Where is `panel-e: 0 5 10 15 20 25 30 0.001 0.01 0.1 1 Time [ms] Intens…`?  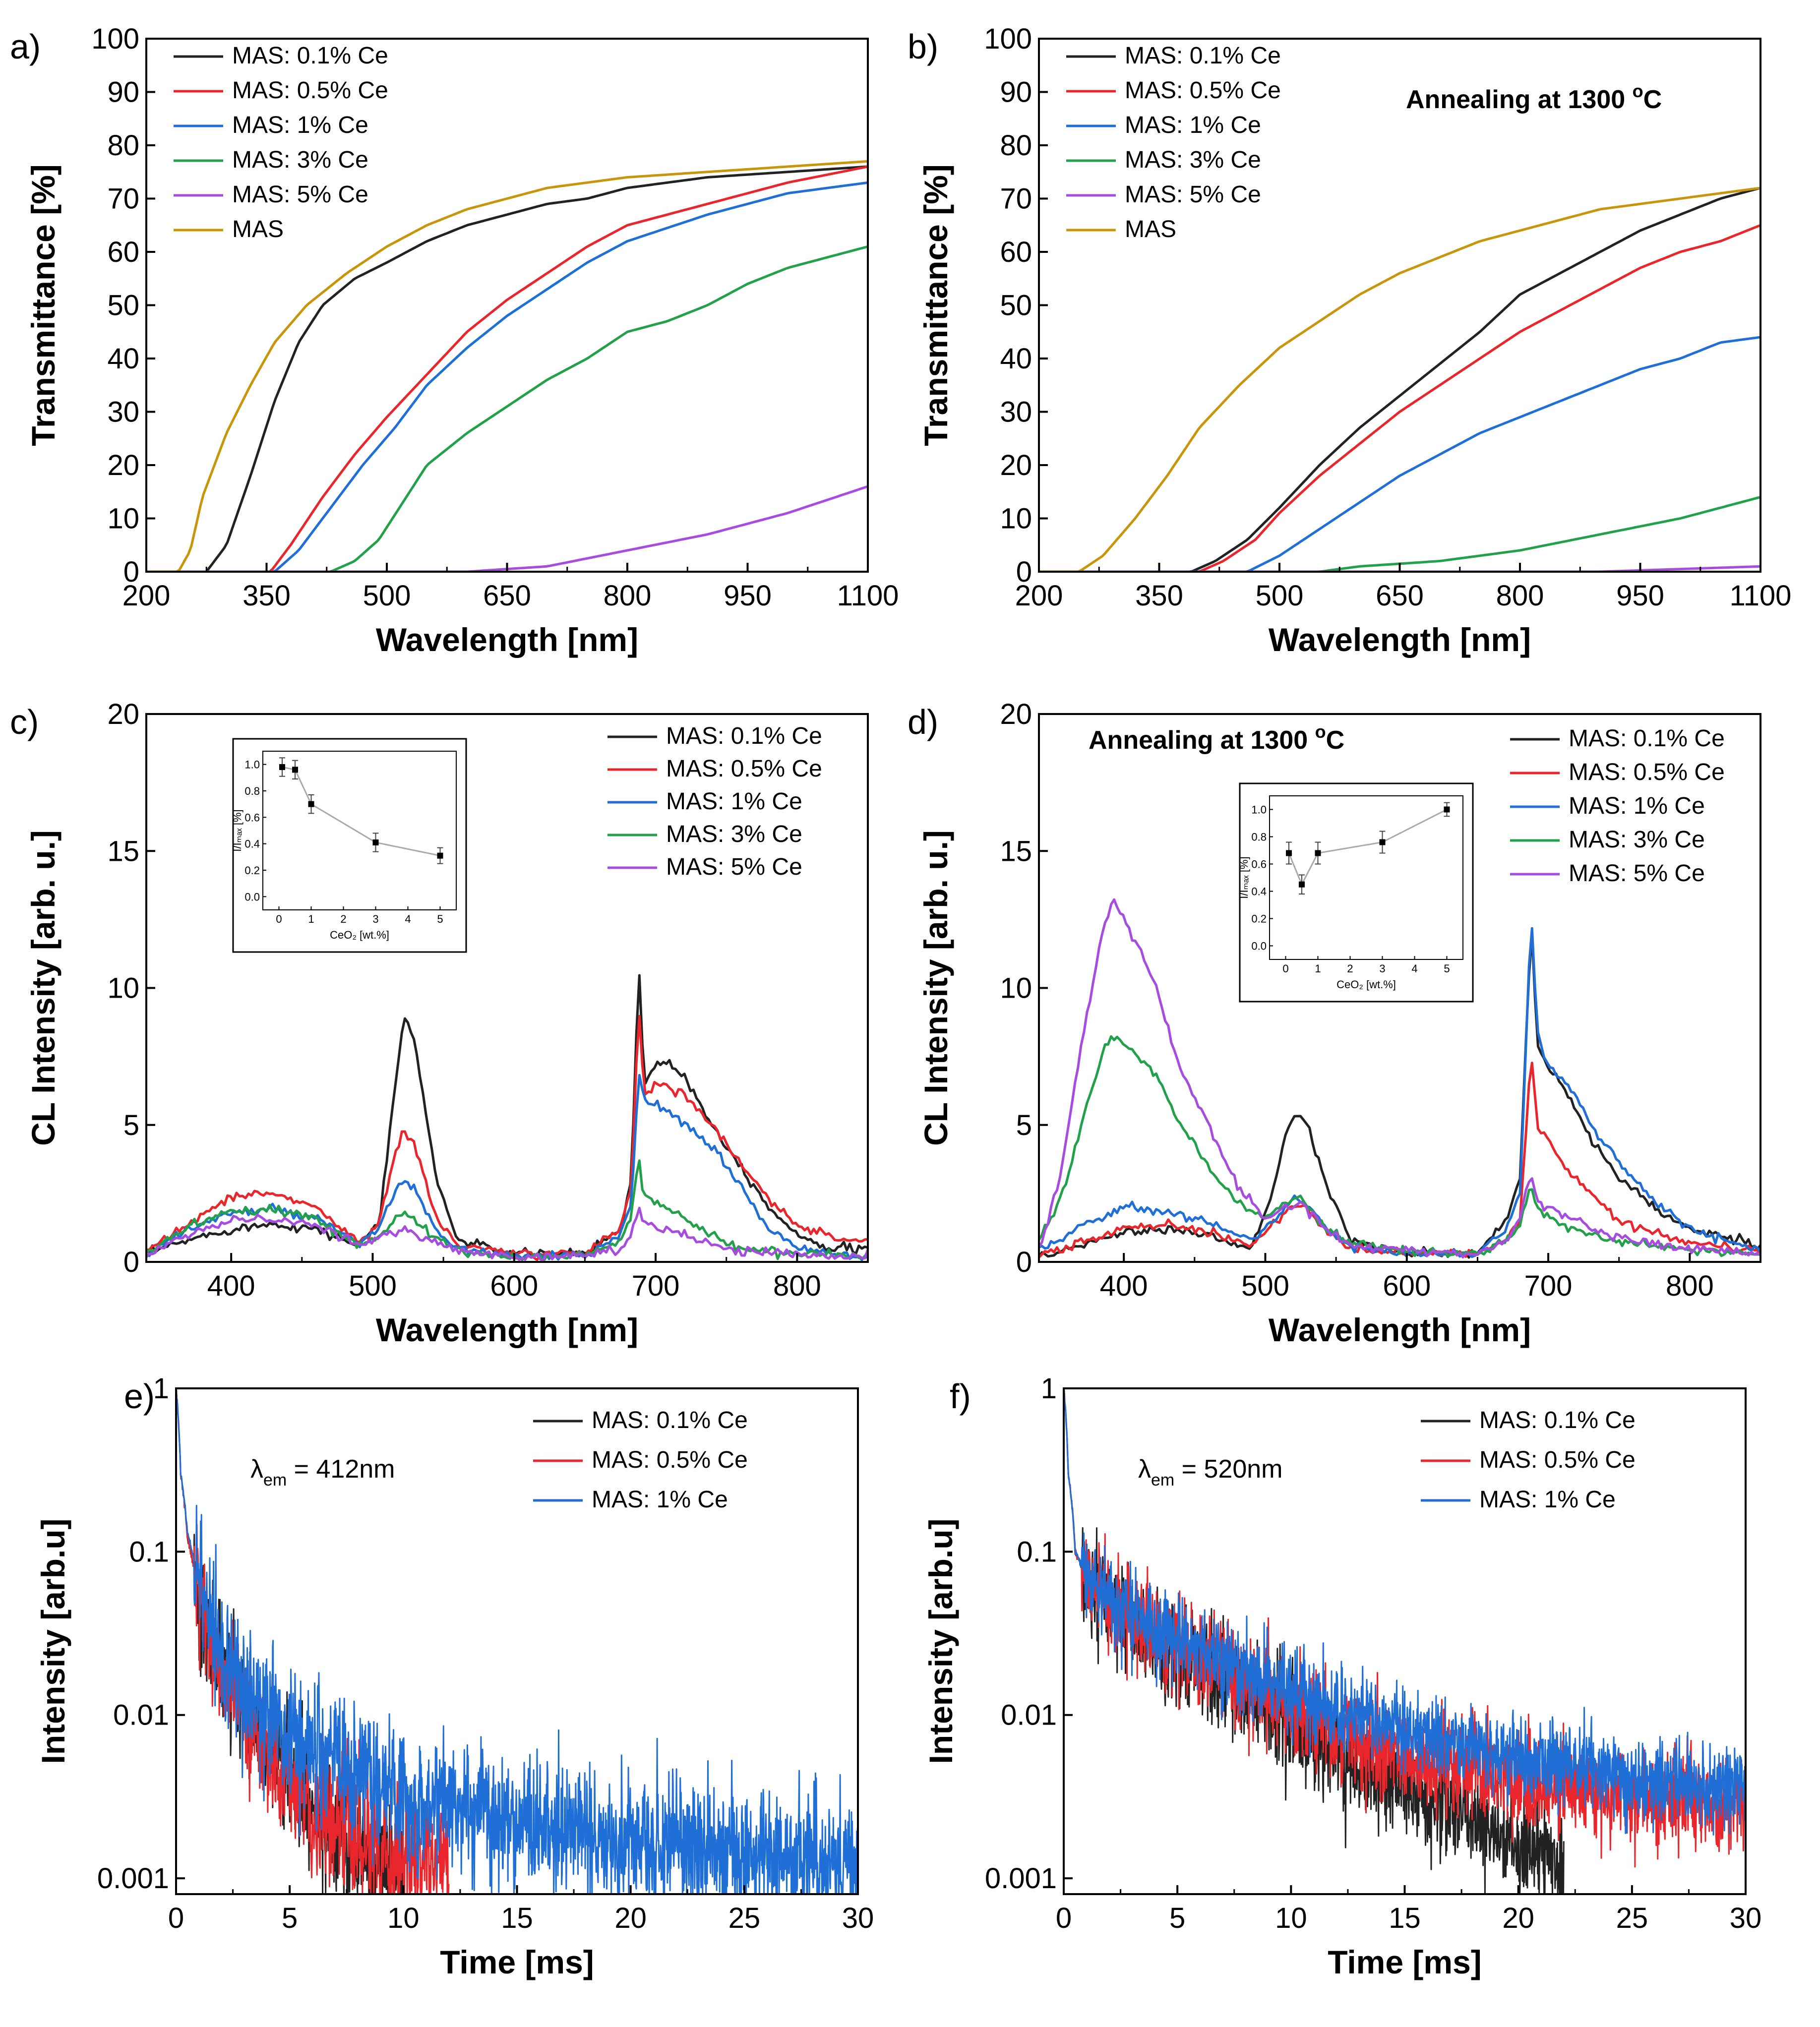 panel-e: 0 5 10 15 20 25 30 0.001 0.01 0.1 1 Time [ms] Intens… is located at coordinates (454, 1676).